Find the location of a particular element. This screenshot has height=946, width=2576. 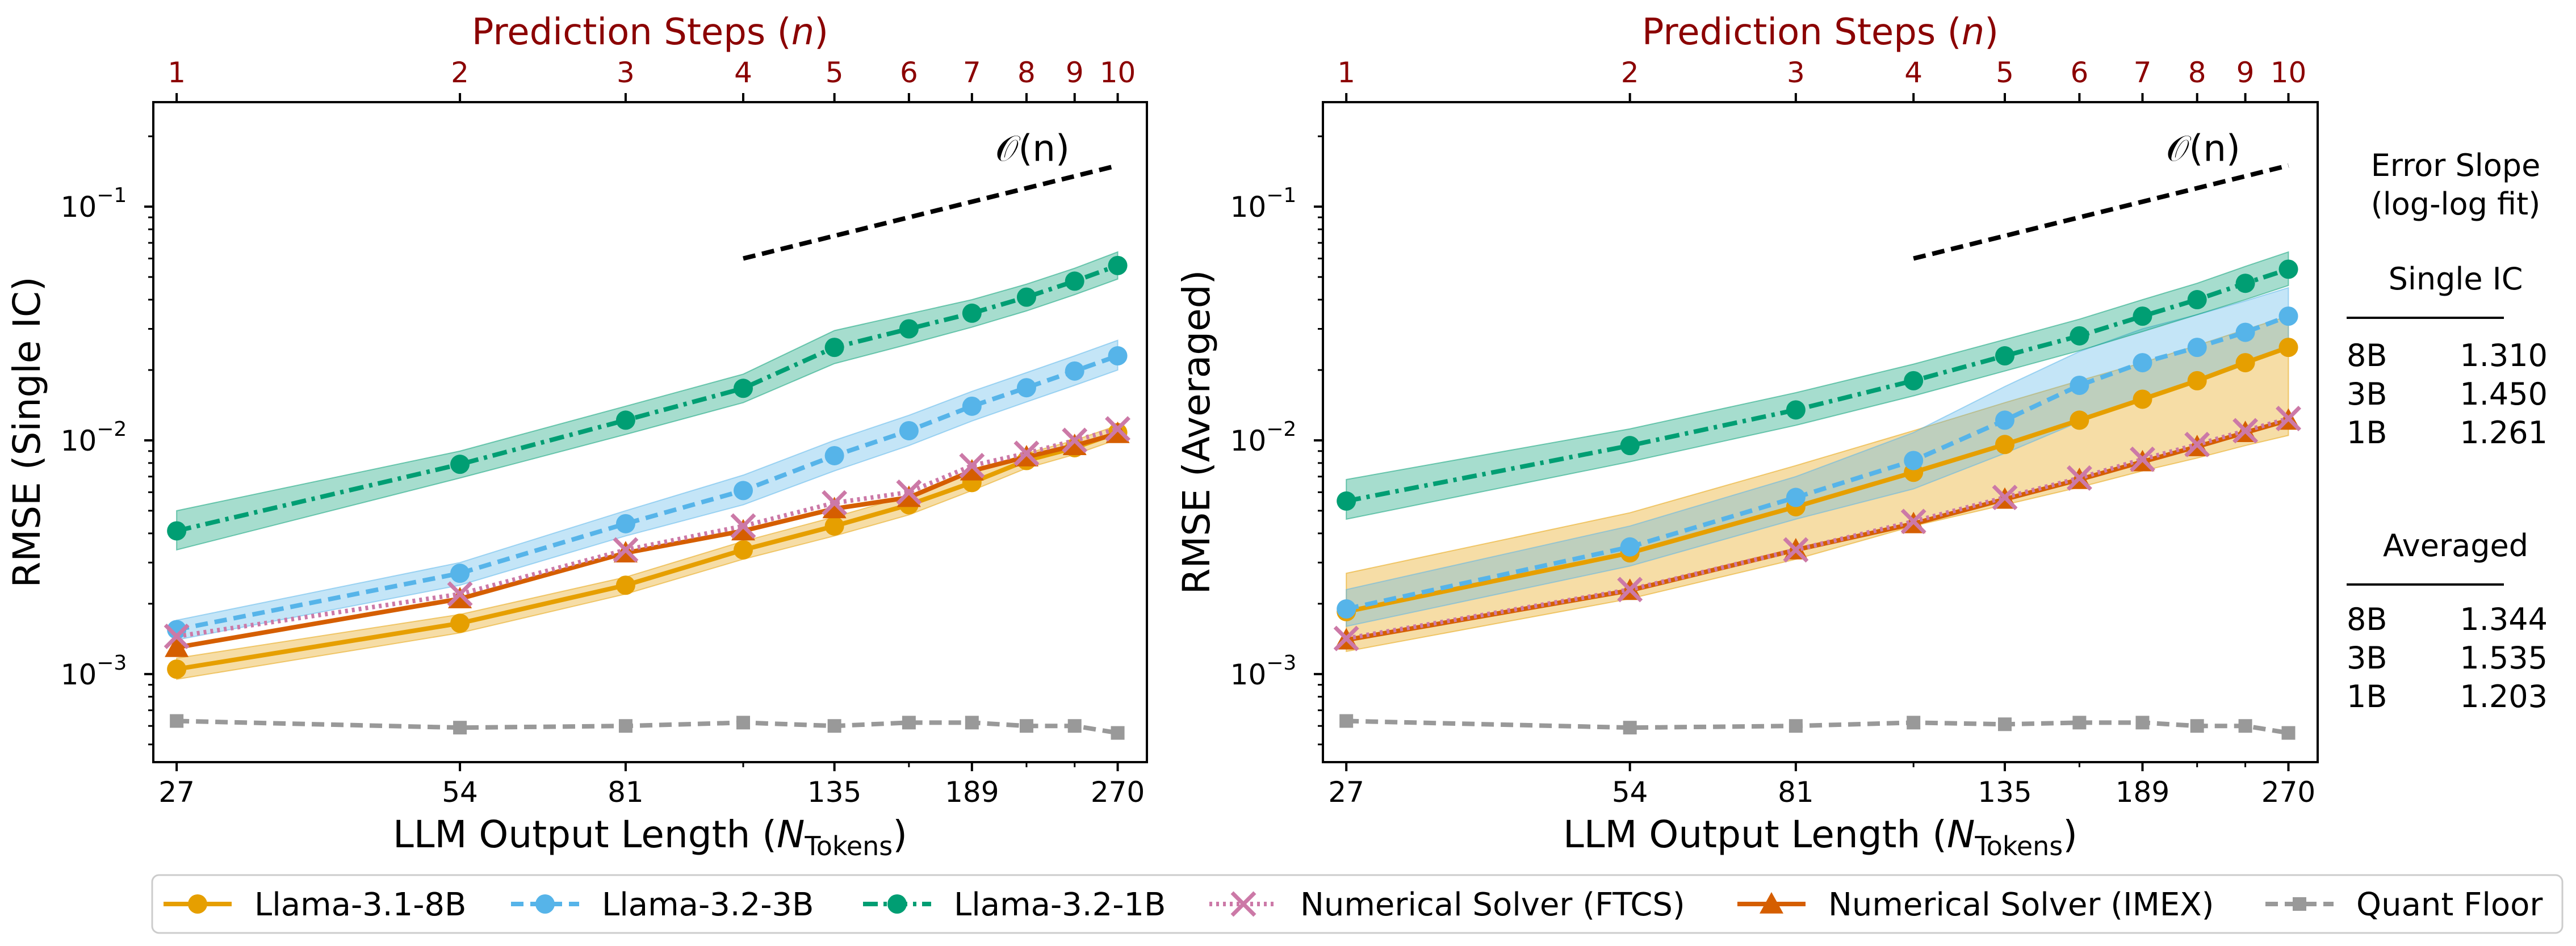

reference-line is located at coordinates (931, 212).